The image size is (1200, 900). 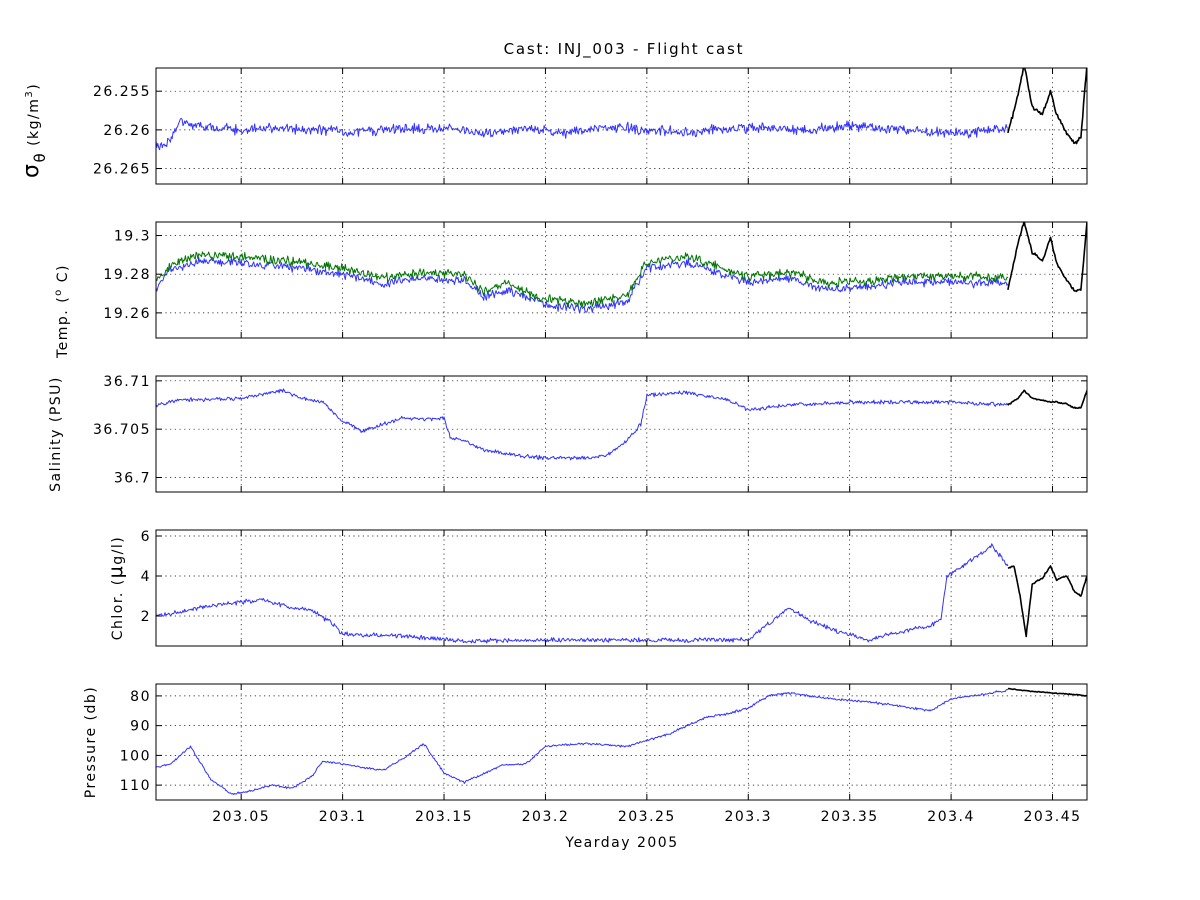 What do you see at coordinates (56, 434) in the screenshot?
I see `ylabel-salinity: Salinity (PSU)` at bounding box center [56, 434].